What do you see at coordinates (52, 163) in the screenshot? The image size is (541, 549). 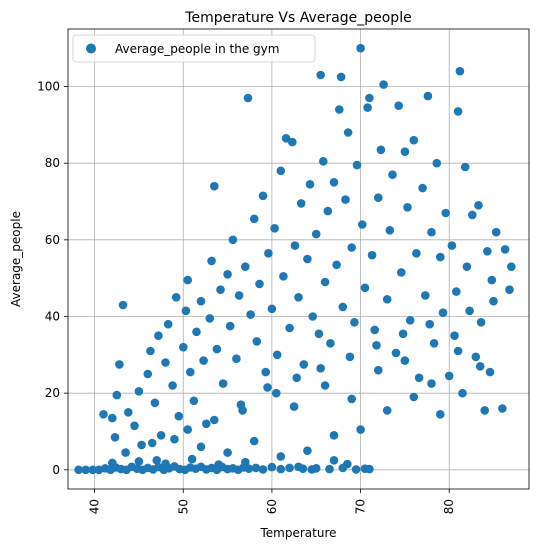 I see `y-tick-label: 80` at bounding box center [52, 163].